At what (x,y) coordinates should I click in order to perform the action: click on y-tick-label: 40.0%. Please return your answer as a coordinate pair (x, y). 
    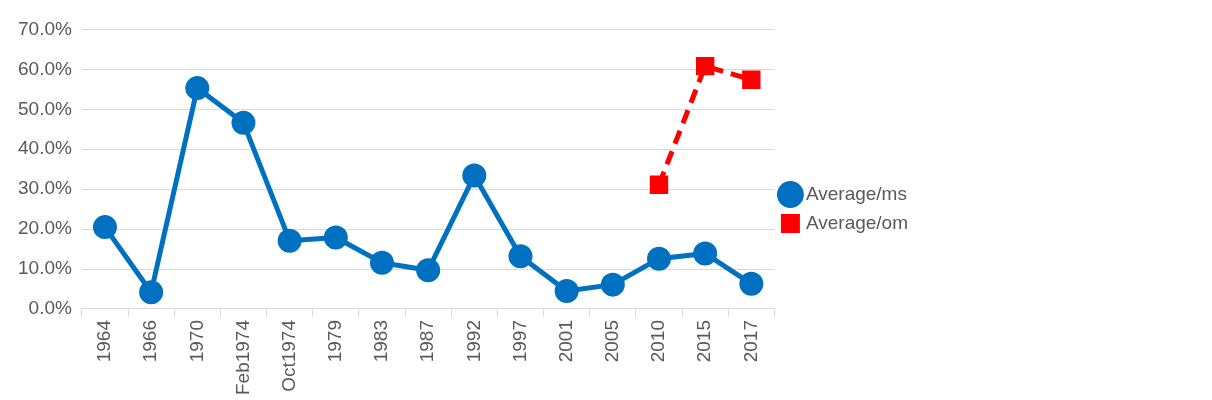
    Looking at the image, I should click on (45, 148).